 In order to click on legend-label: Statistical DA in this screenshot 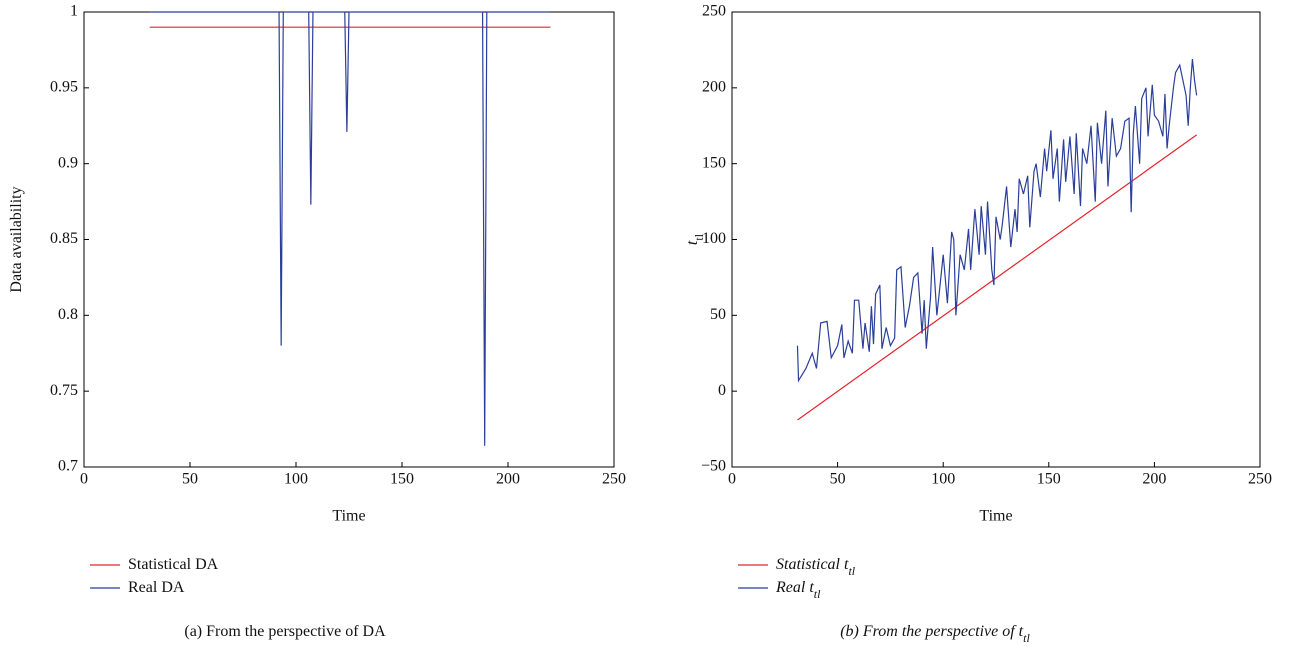, I will do `click(173, 564)`.